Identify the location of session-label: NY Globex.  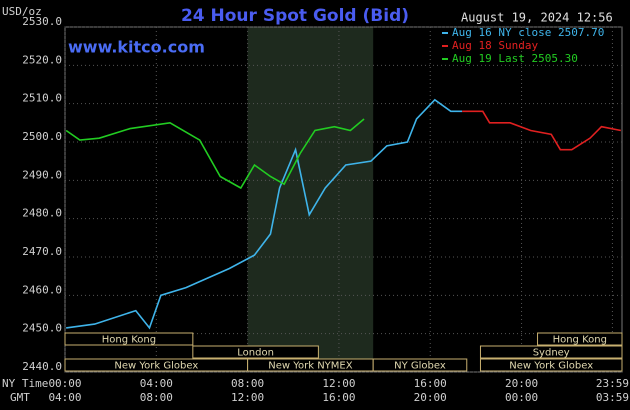
(420, 366).